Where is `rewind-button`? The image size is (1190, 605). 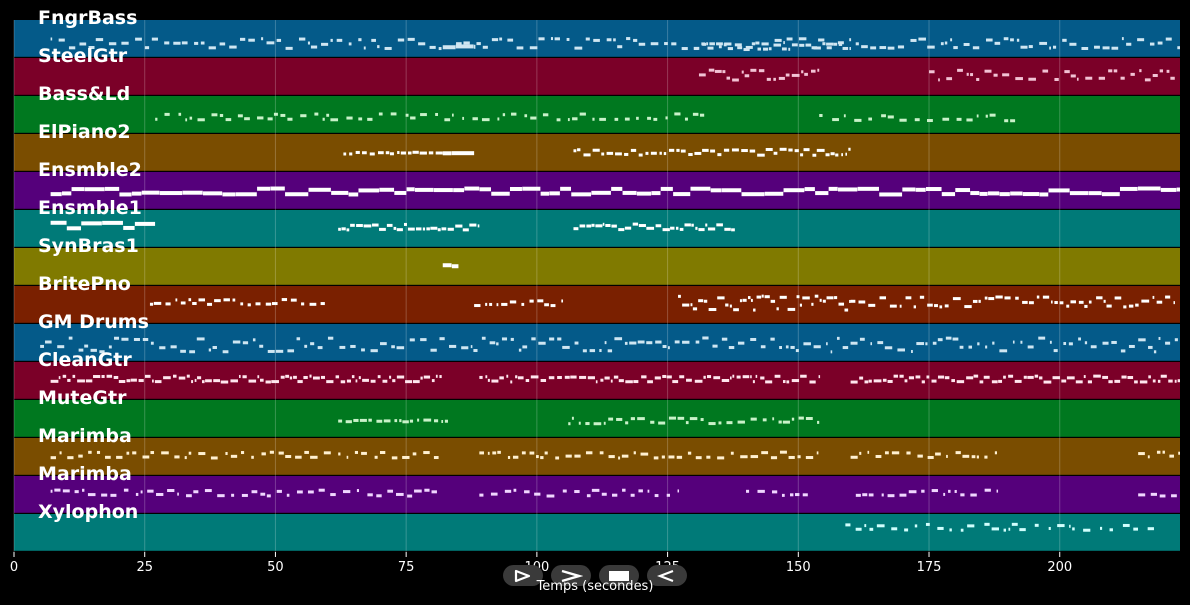
rewind-button is located at coordinates (667, 575).